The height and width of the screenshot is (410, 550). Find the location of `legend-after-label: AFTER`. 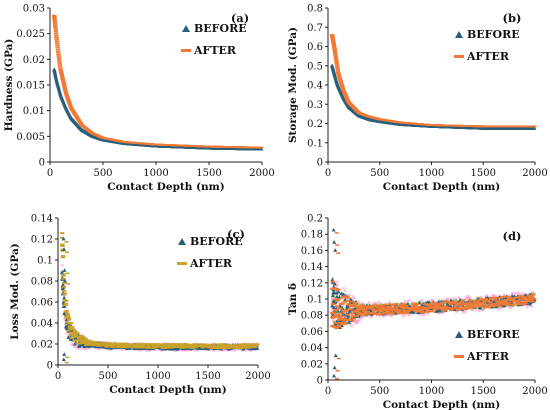

legend-after-label: AFTER is located at coordinates (488, 56).